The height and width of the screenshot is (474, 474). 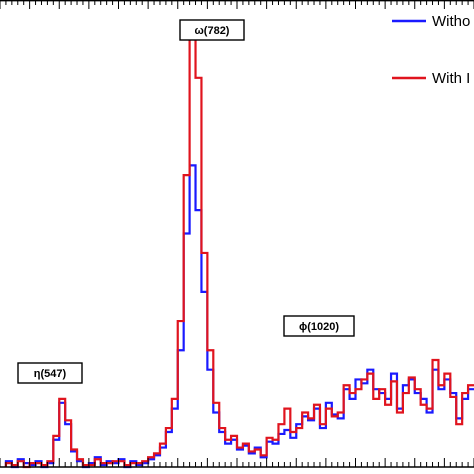 I want to click on annotation-omega: ω(782), so click(x=212, y=30).